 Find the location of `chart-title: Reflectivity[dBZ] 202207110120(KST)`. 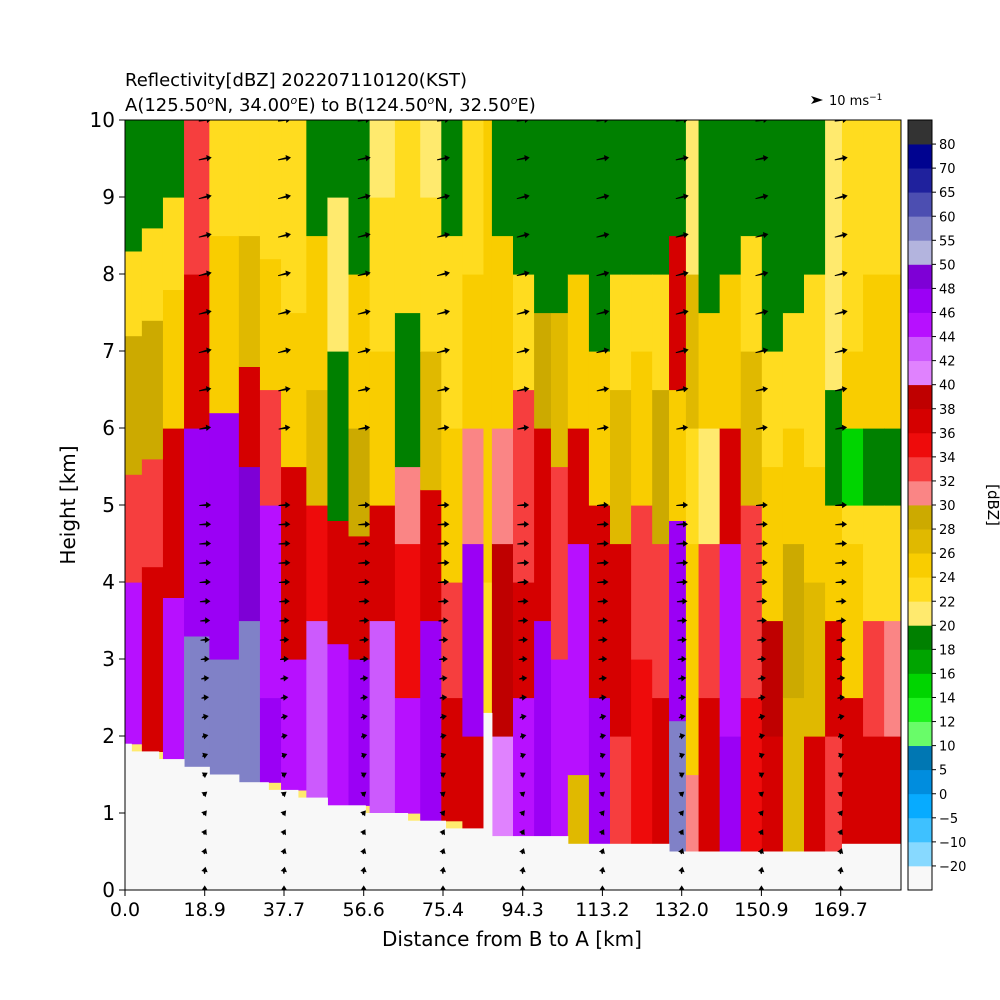

chart-title: Reflectivity[dBZ] 202207110120(KST) is located at coordinates (296, 80).